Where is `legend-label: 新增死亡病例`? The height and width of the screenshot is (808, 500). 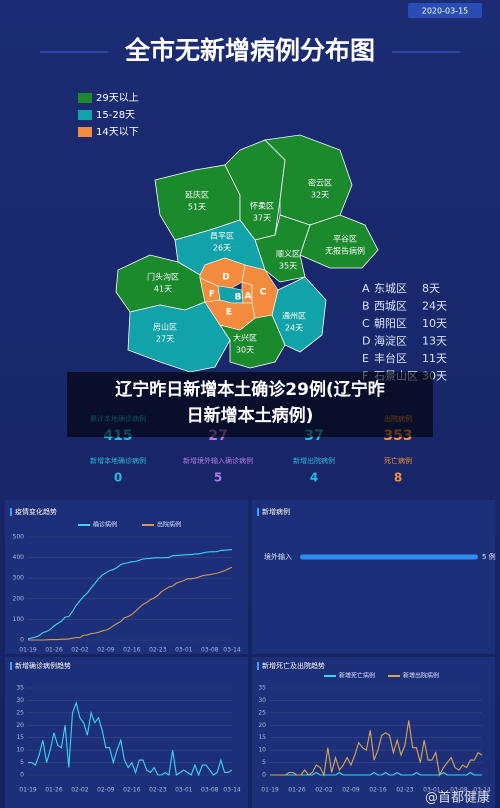
legend-label: 新增死亡病例 is located at coordinates (357, 676).